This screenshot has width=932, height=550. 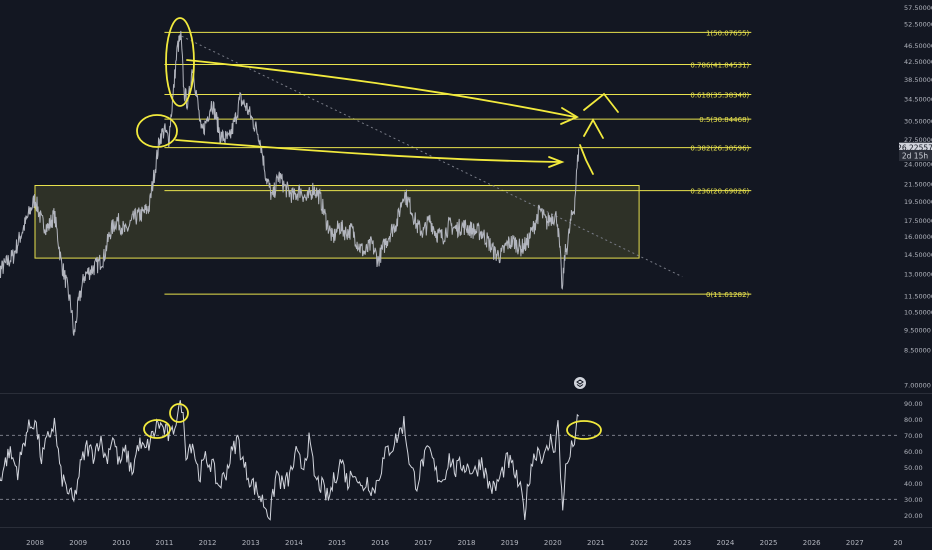 I want to click on oscillator-annotations, so click(x=372, y=421).